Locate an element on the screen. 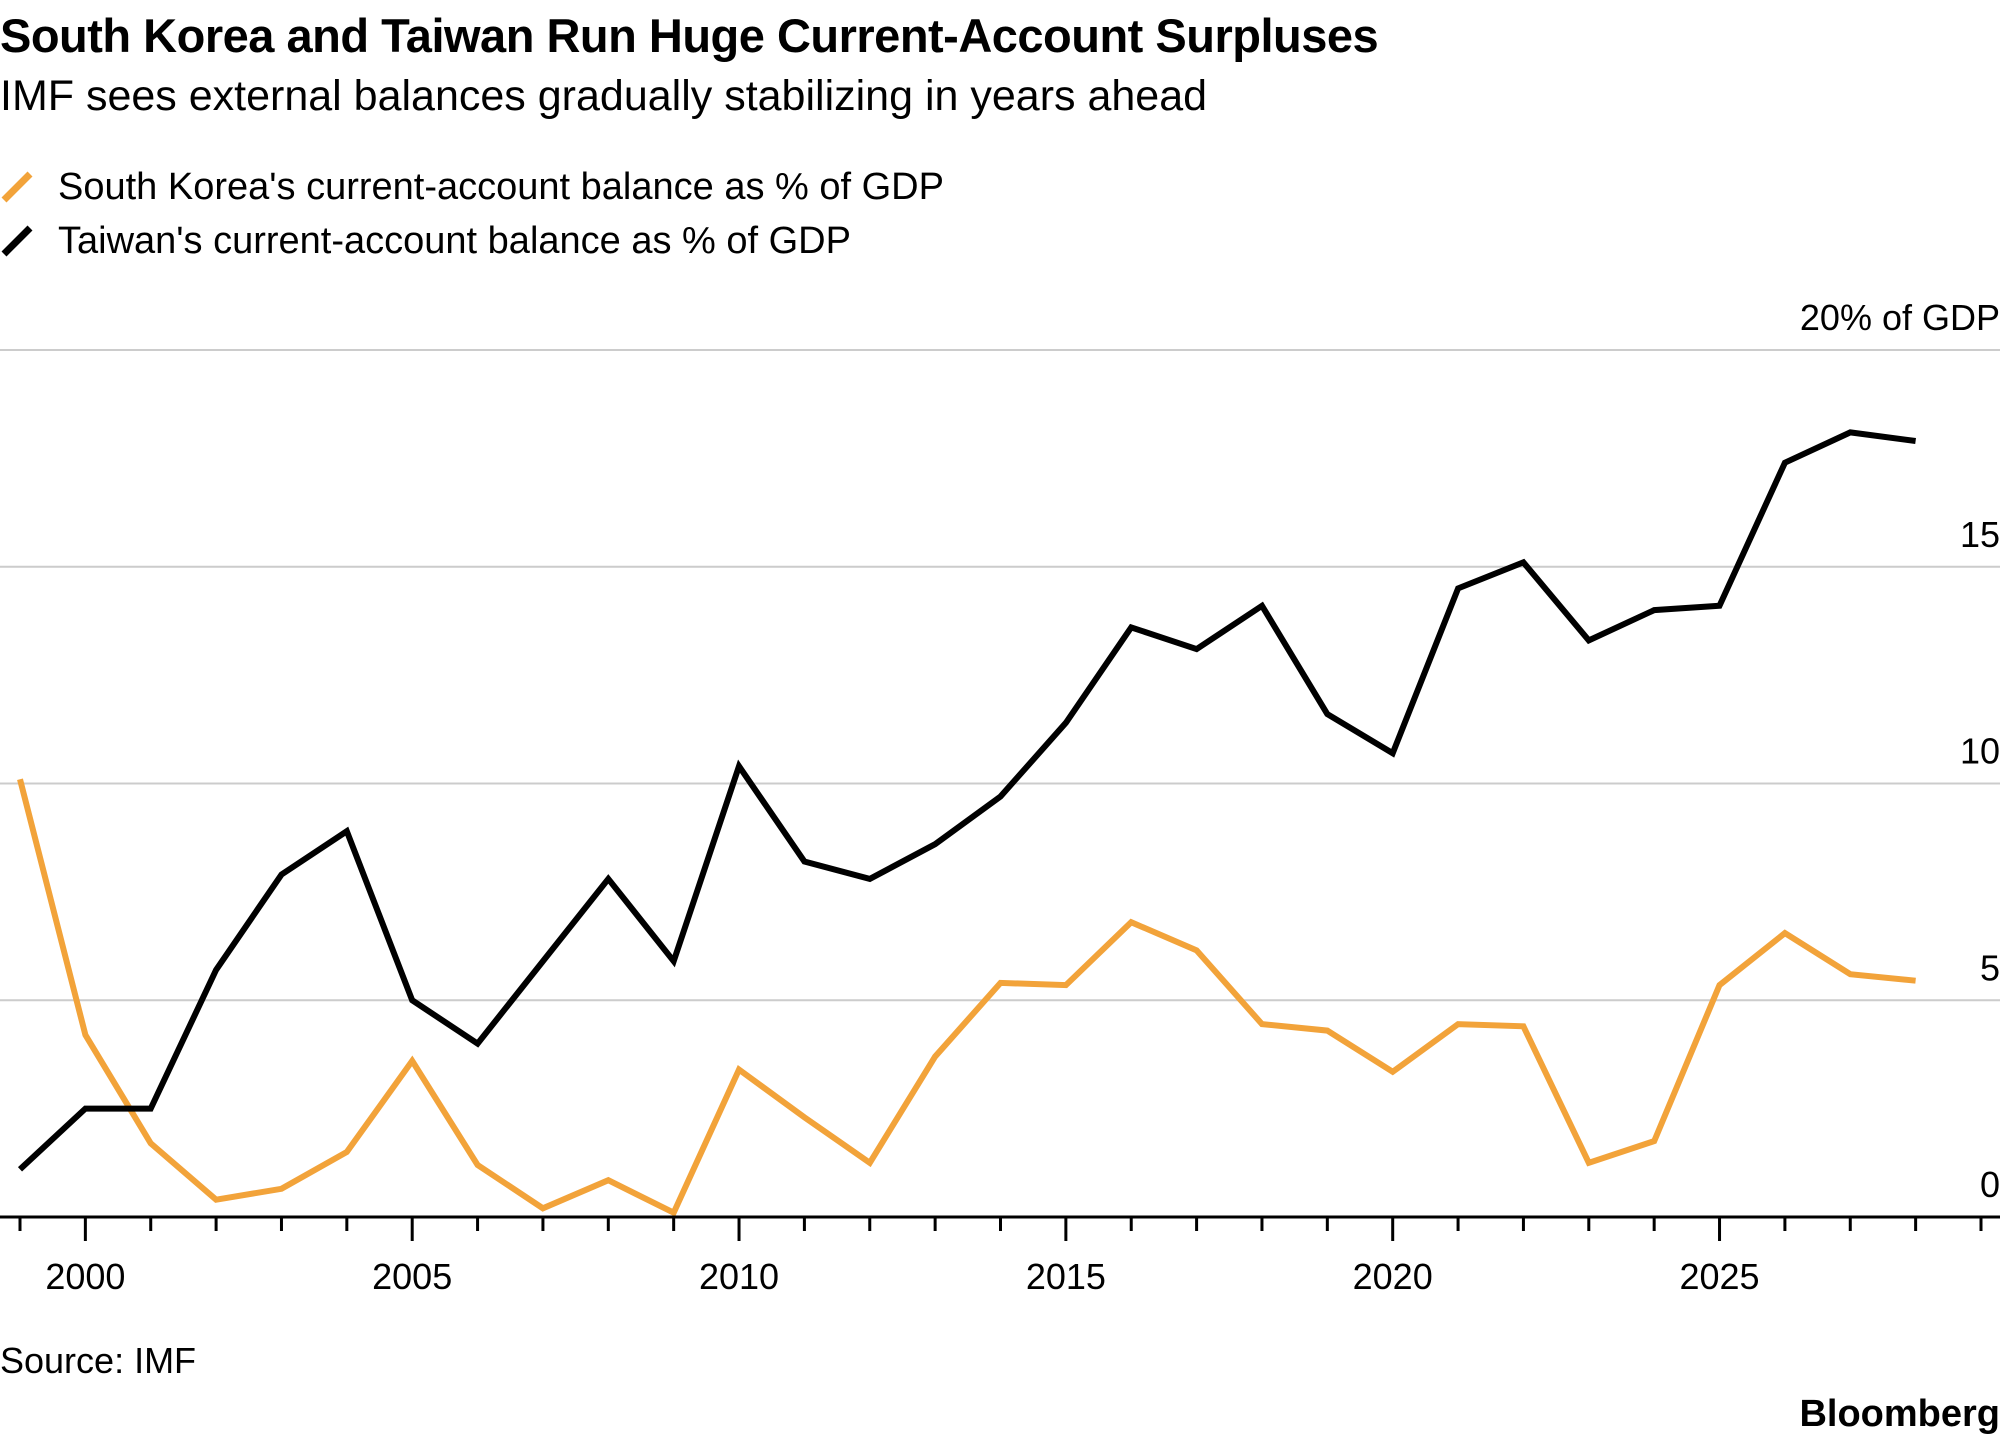 The height and width of the screenshot is (1442, 2000). x-tick-label-2005: 2005 is located at coordinates (412, 1276).